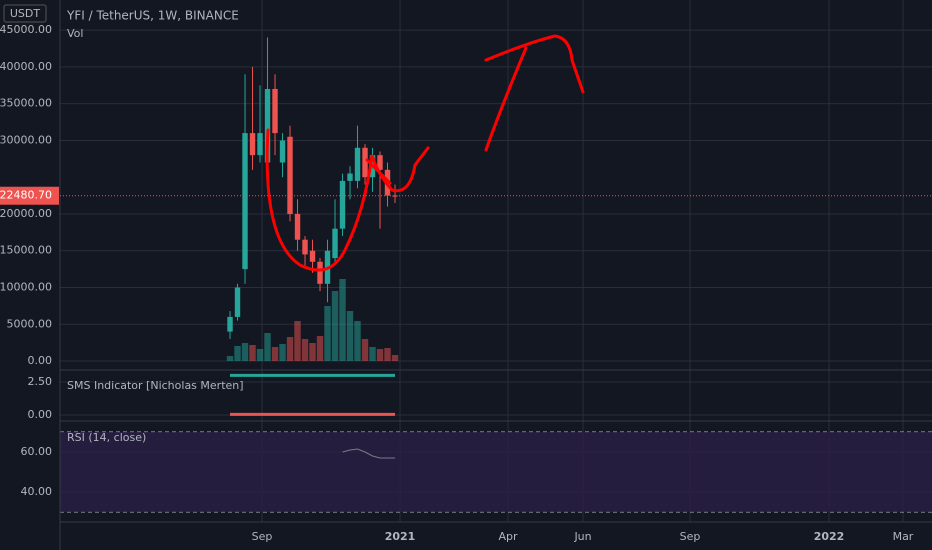  Describe the element at coordinates (155, 385) in the screenshot. I see `sms-title: SMS Indicator [Nicholas Merten]` at that location.